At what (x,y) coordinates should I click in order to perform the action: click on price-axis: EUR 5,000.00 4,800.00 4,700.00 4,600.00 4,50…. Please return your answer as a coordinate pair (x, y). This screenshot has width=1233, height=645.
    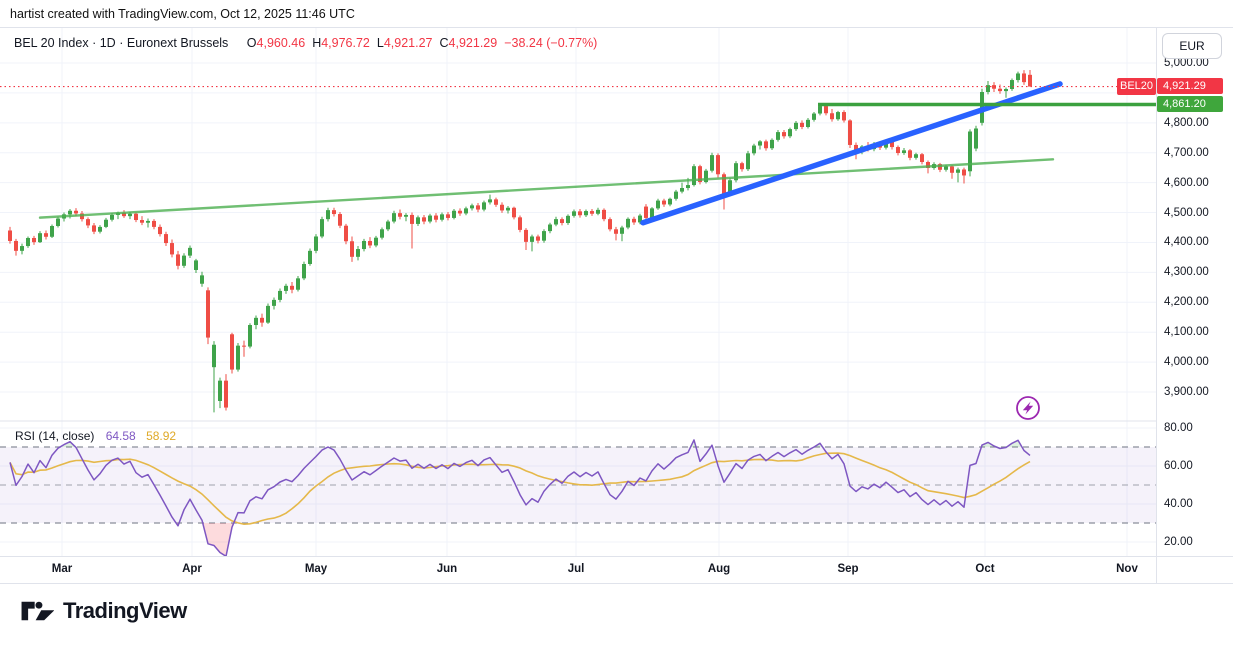
    Looking at the image, I should click on (1194, 292).